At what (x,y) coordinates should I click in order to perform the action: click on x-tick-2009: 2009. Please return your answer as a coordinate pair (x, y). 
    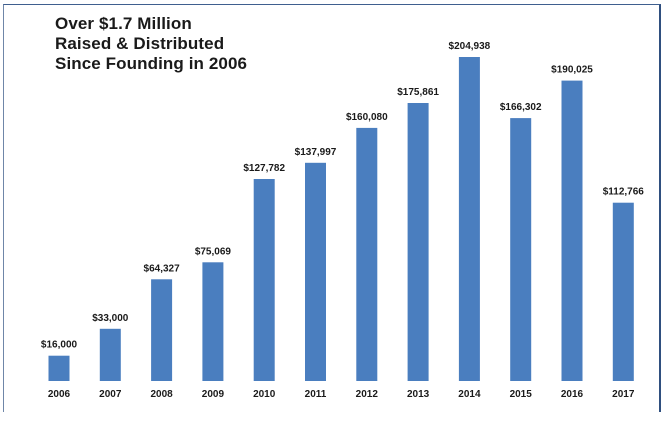
    Looking at the image, I should click on (213, 394).